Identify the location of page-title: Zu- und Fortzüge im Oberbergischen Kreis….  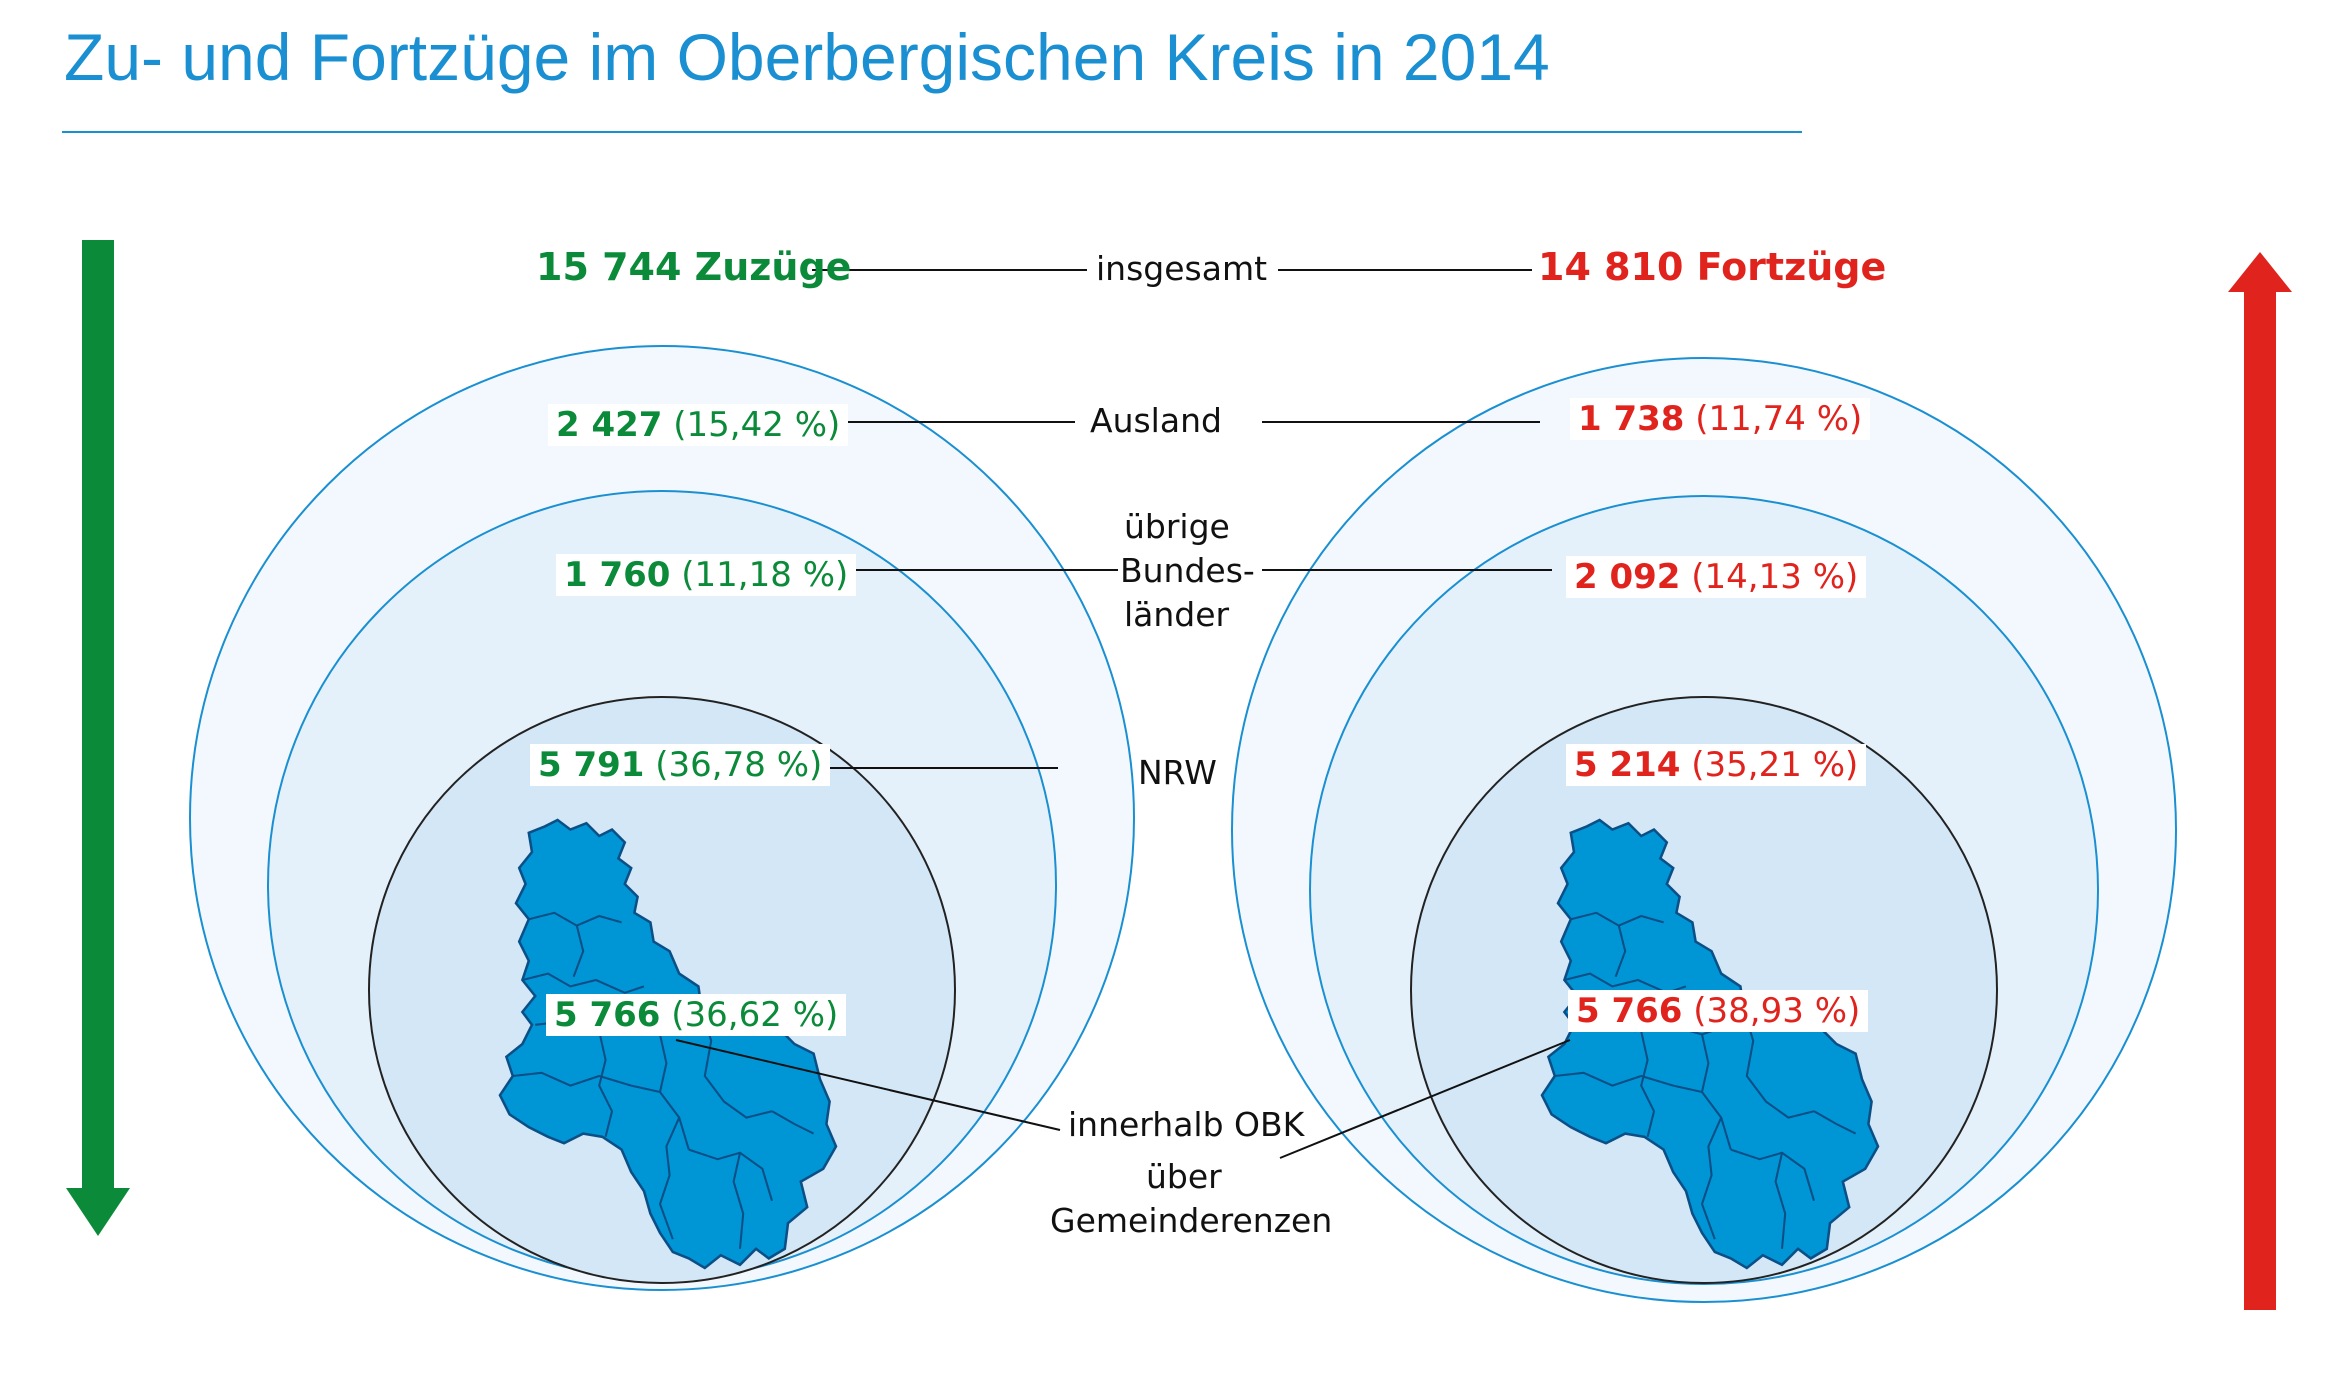
(807, 57).